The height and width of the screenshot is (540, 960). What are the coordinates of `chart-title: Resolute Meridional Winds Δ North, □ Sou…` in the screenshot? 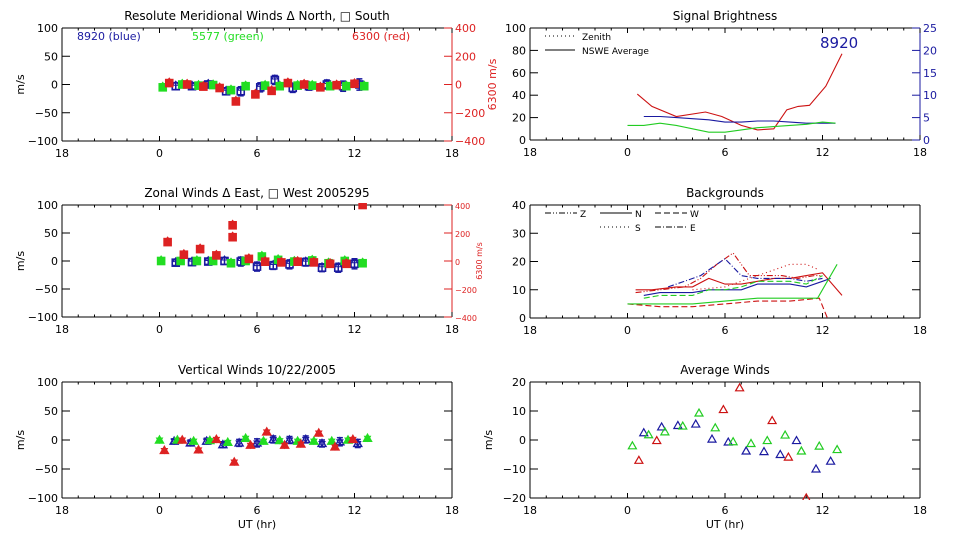 It's located at (257, 16).